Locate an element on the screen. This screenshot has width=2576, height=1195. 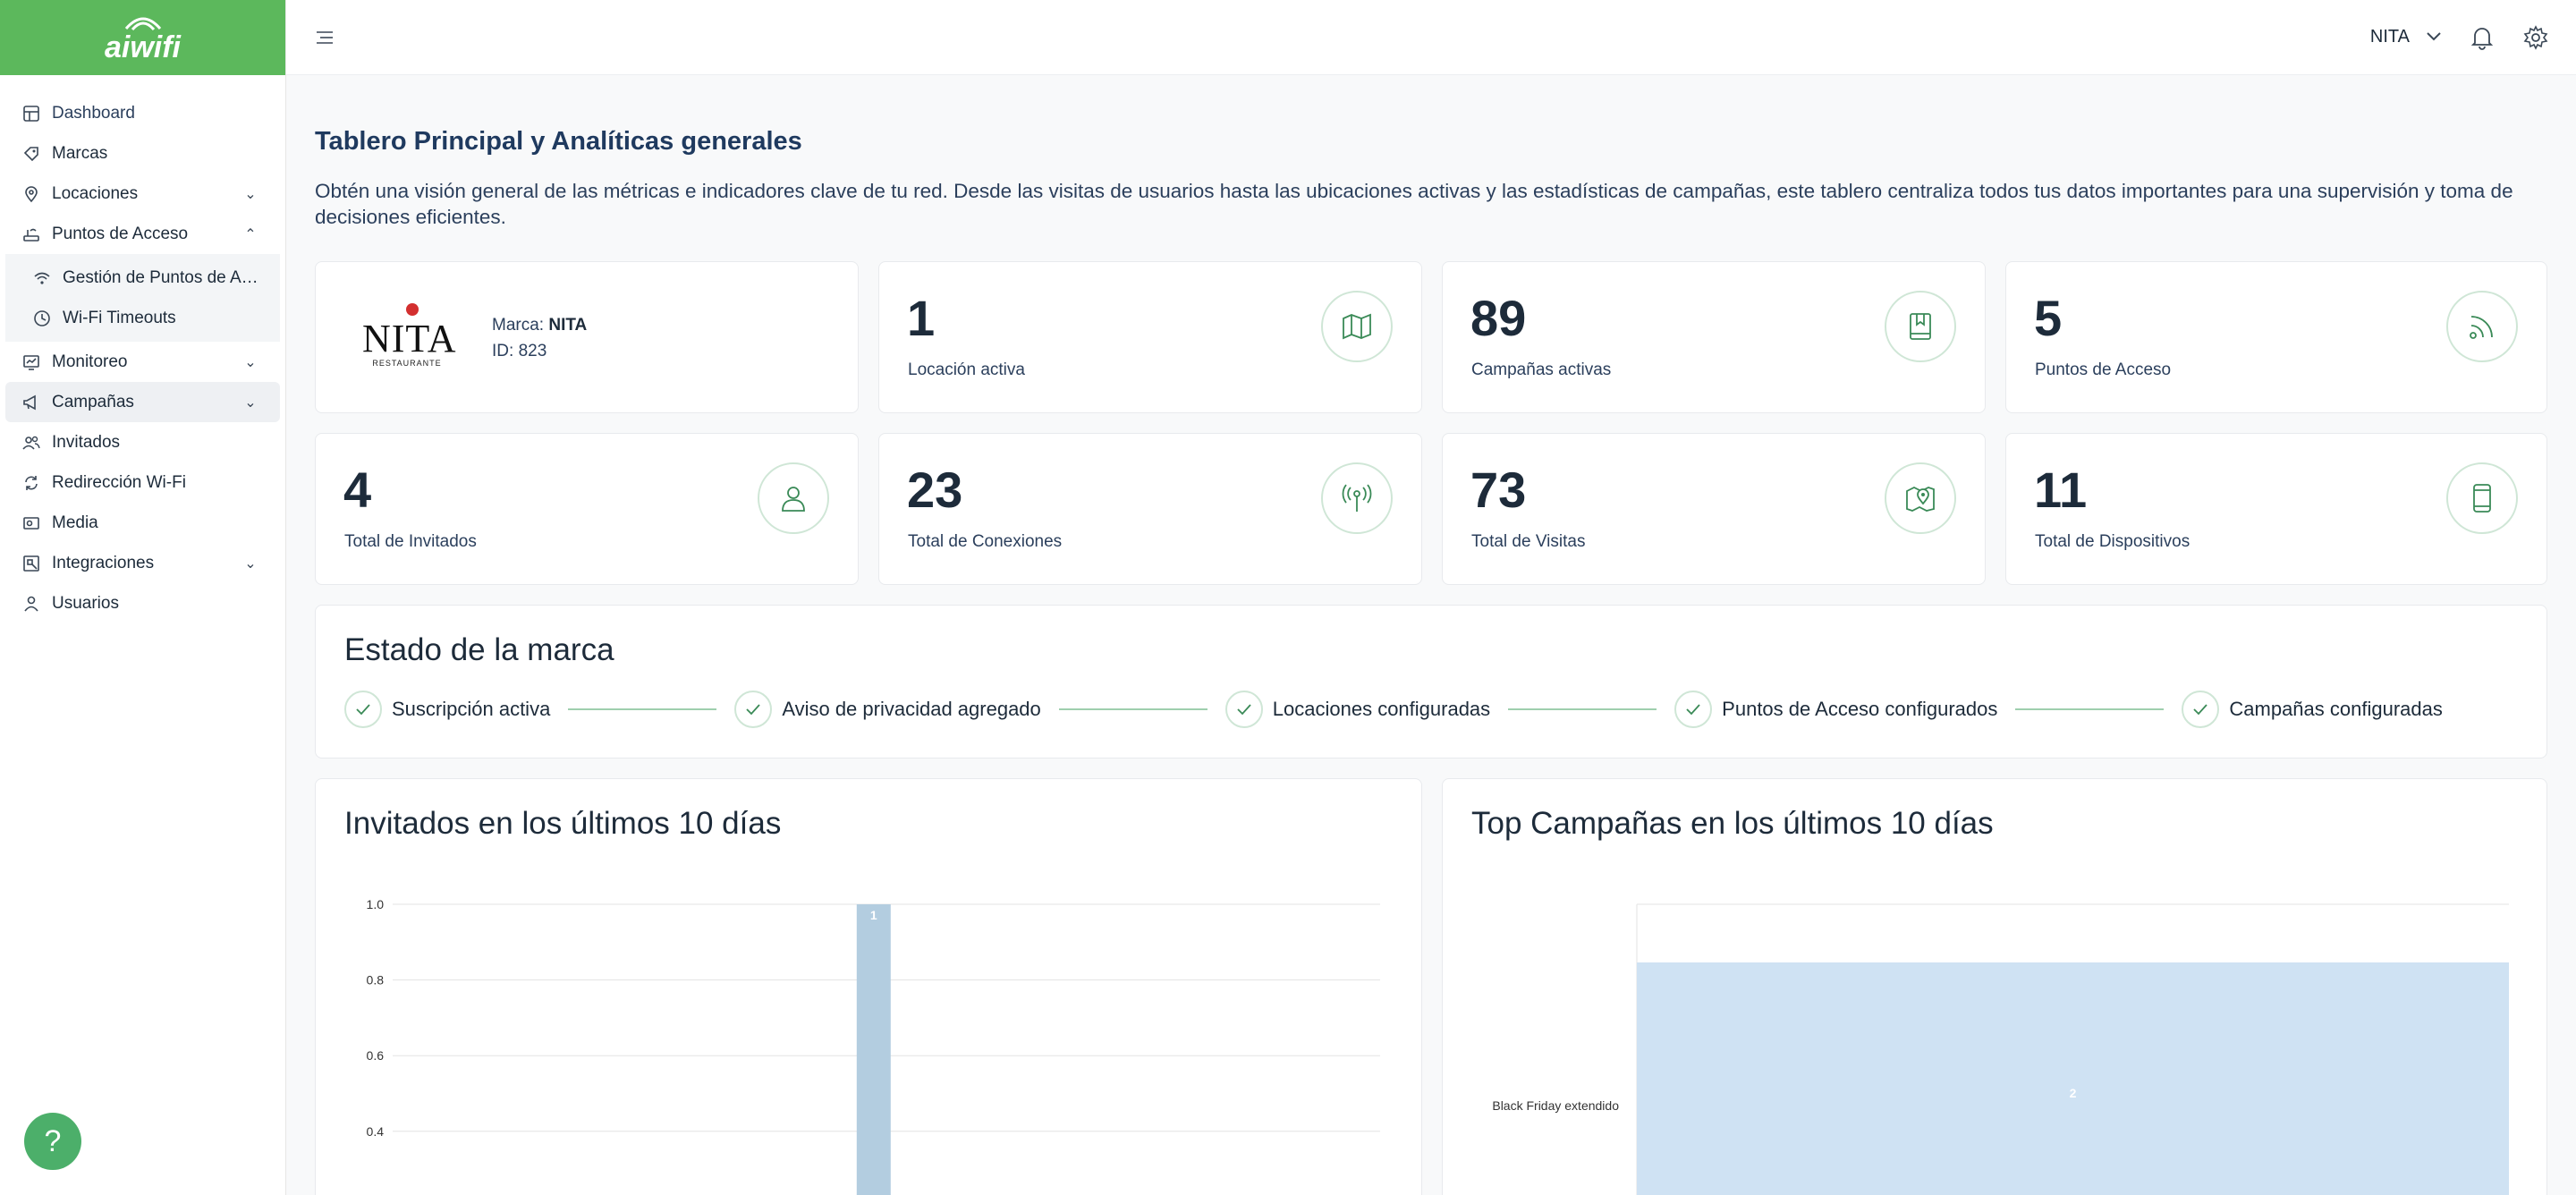
category-label: Black Friday extendido is located at coordinates (1555, 1105).